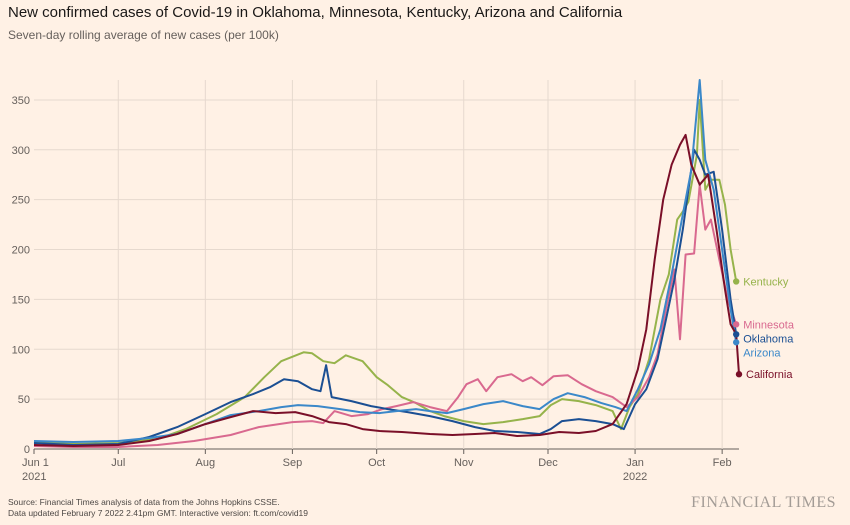  Describe the element at coordinates (34, 477) in the screenshot. I see `x-tick-sublabel: 2021` at that location.